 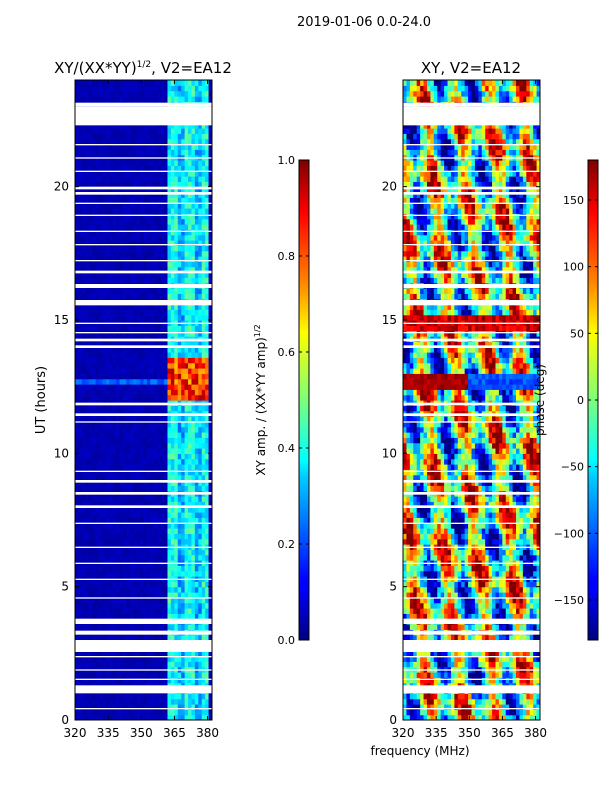 What do you see at coordinates (412, 712) in the screenshot?
I see `phase-cell` at bounding box center [412, 712].